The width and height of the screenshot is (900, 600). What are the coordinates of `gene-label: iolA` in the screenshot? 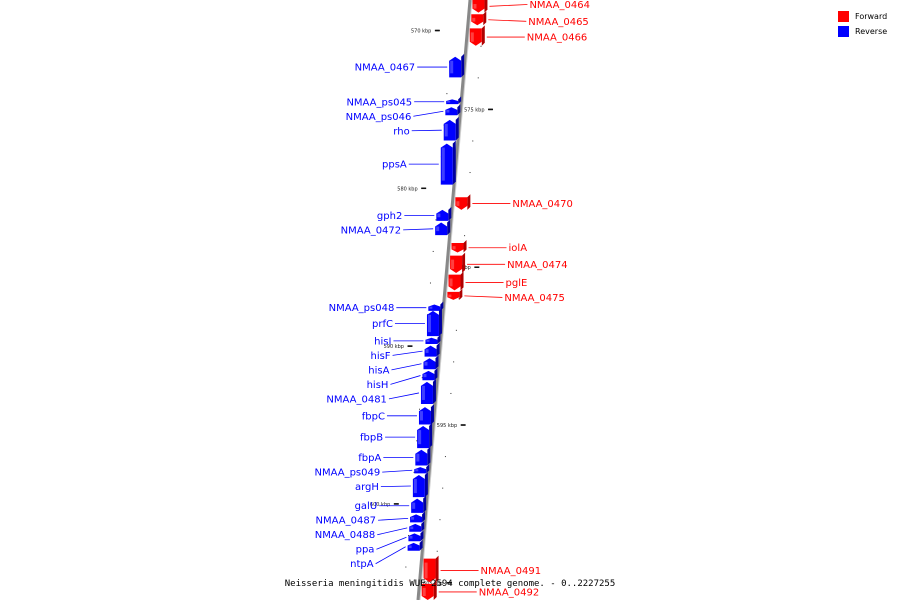 It's located at (518, 248).